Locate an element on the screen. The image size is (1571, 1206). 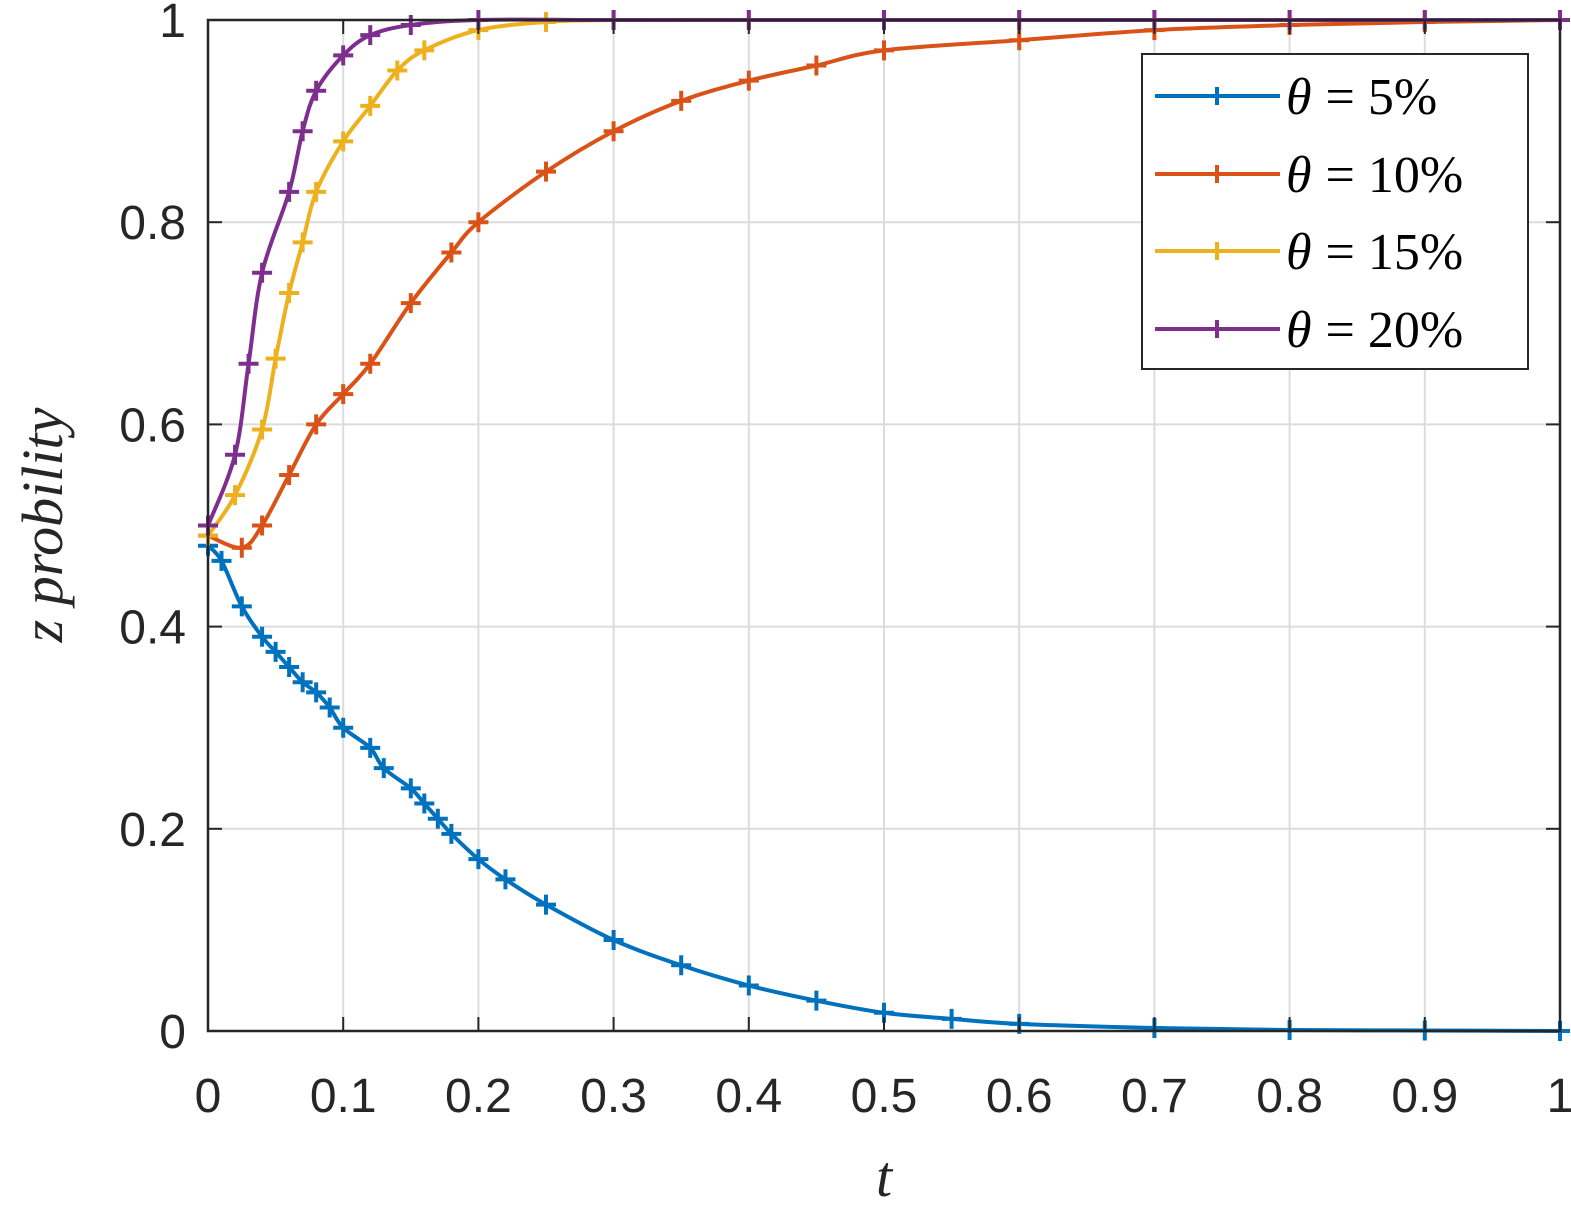
x-tick-labels: 0 0.1 0.2 0.3 0.4 0.5 0.6 0.7 0.8 0.9 1 is located at coordinates (883, 1096).